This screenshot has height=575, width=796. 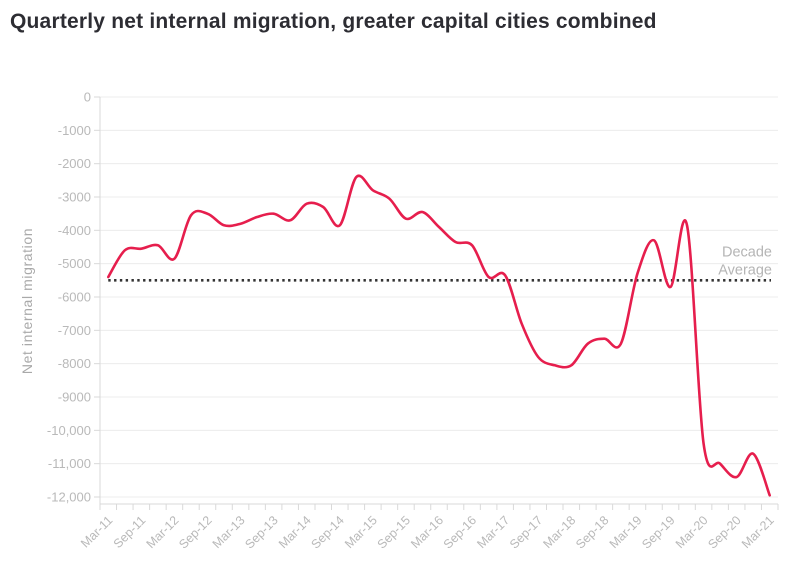 I want to click on decade-average-label: Average, so click(x=745, y=270).